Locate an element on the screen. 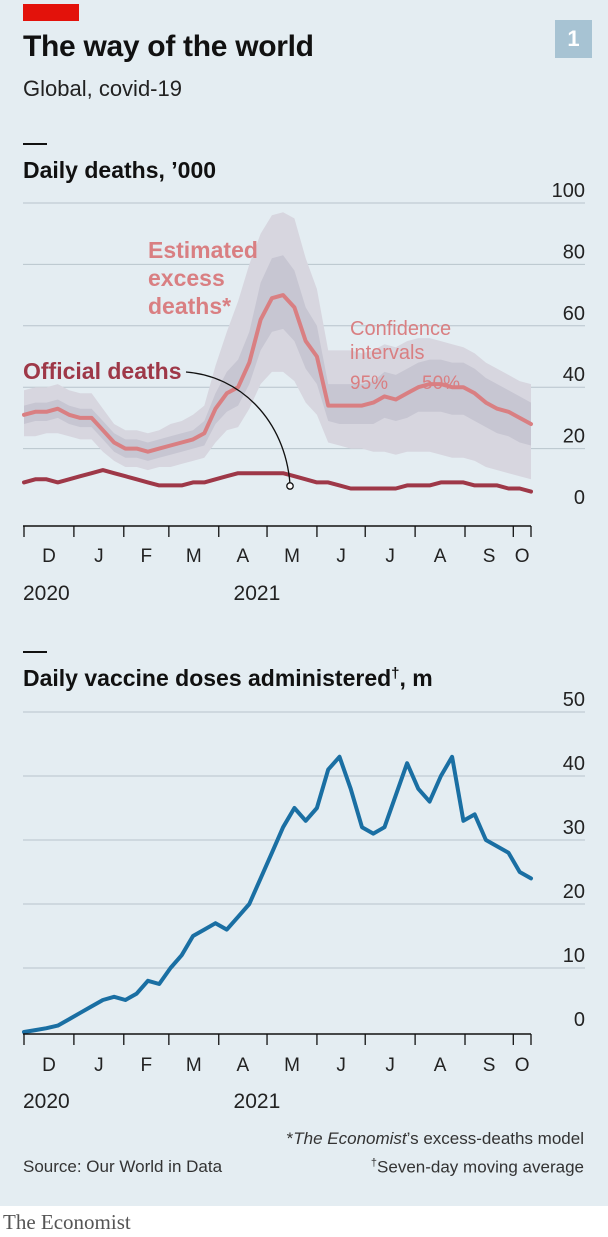 This screenshot has width=608, height=1237. confidence-intervals-label: Confidence is located at coordinates (400, 329).